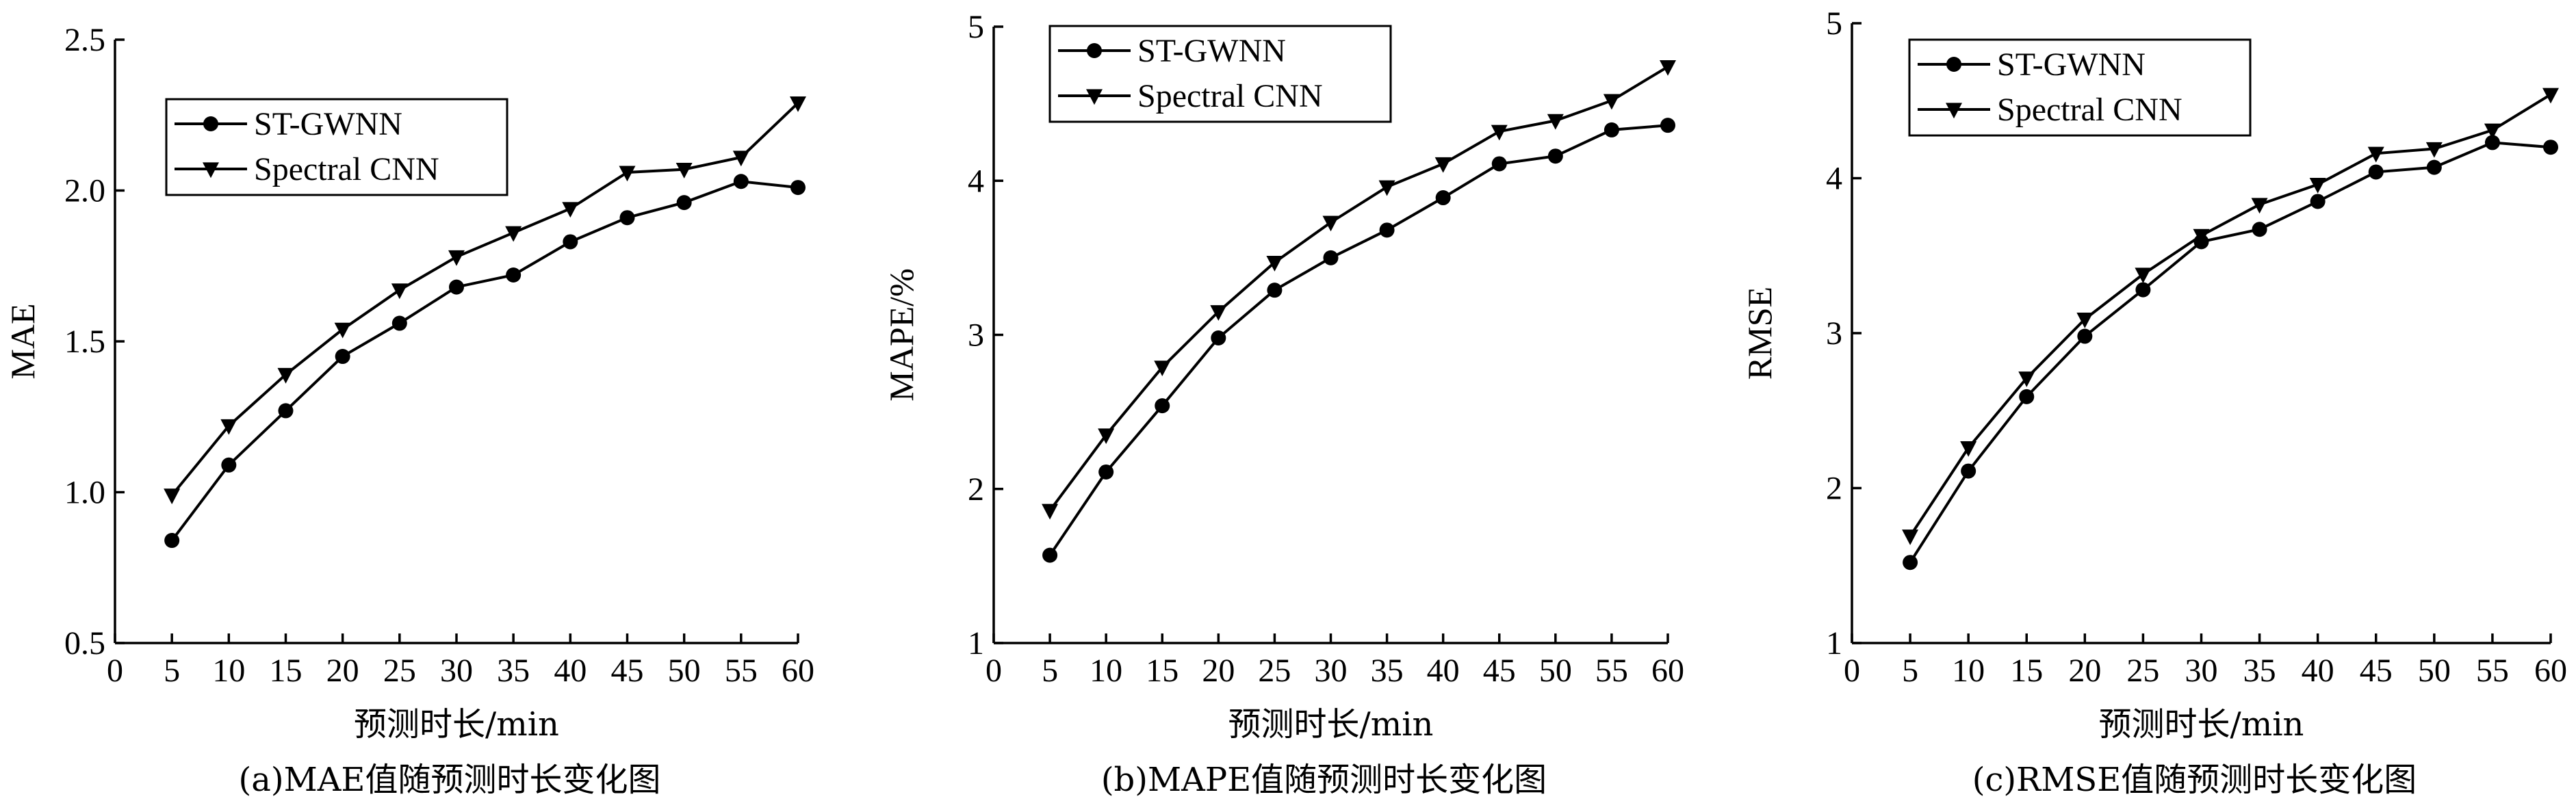 The height and width of the screenshot is (812, 2576). I want to click on y-tick-label: 0.5, so click(84, 644).